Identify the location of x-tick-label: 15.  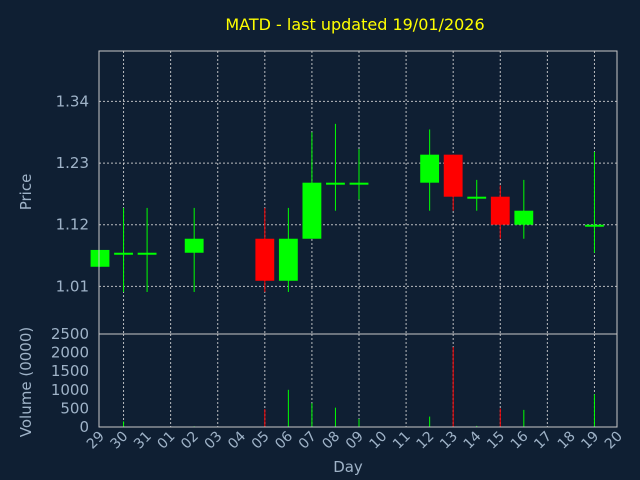
(496, 441).